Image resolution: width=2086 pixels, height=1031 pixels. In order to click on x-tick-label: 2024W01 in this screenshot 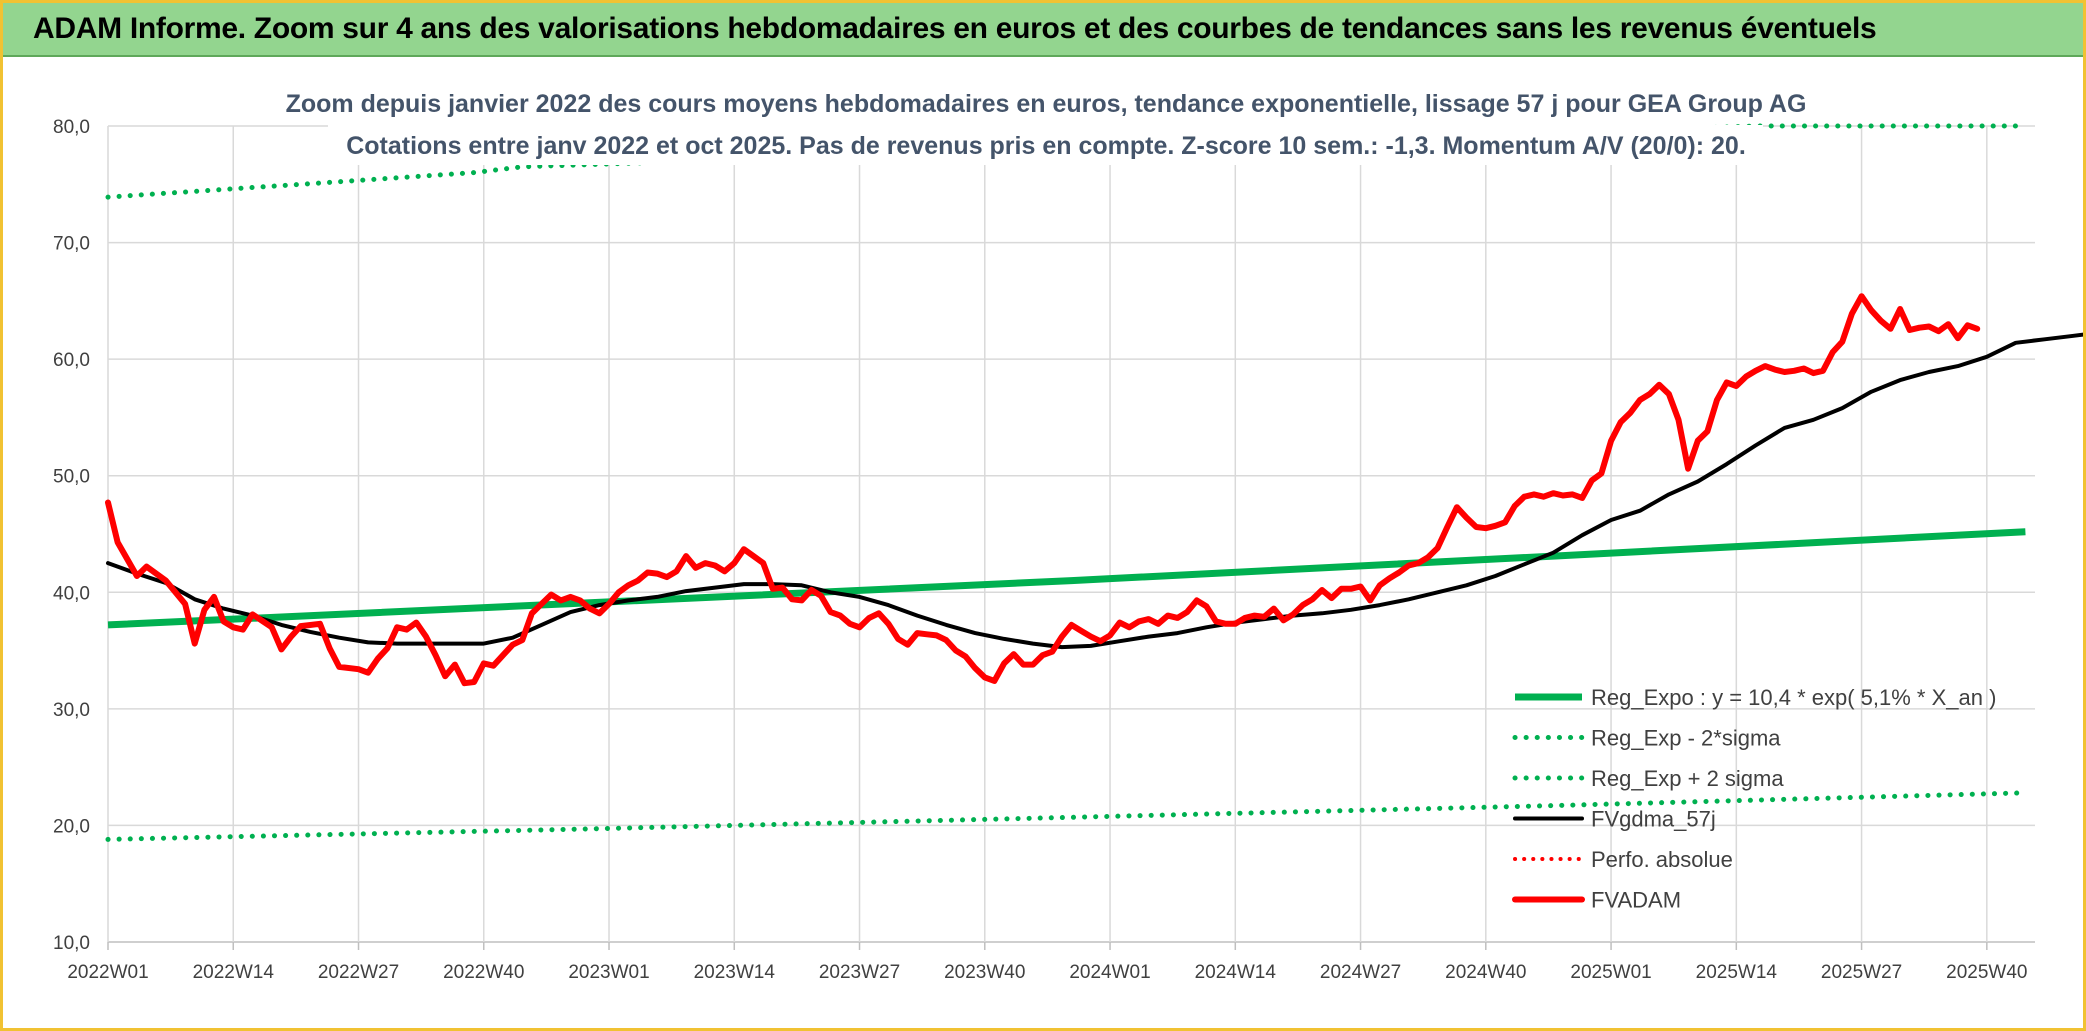, I will do `click(1109, 972)`.